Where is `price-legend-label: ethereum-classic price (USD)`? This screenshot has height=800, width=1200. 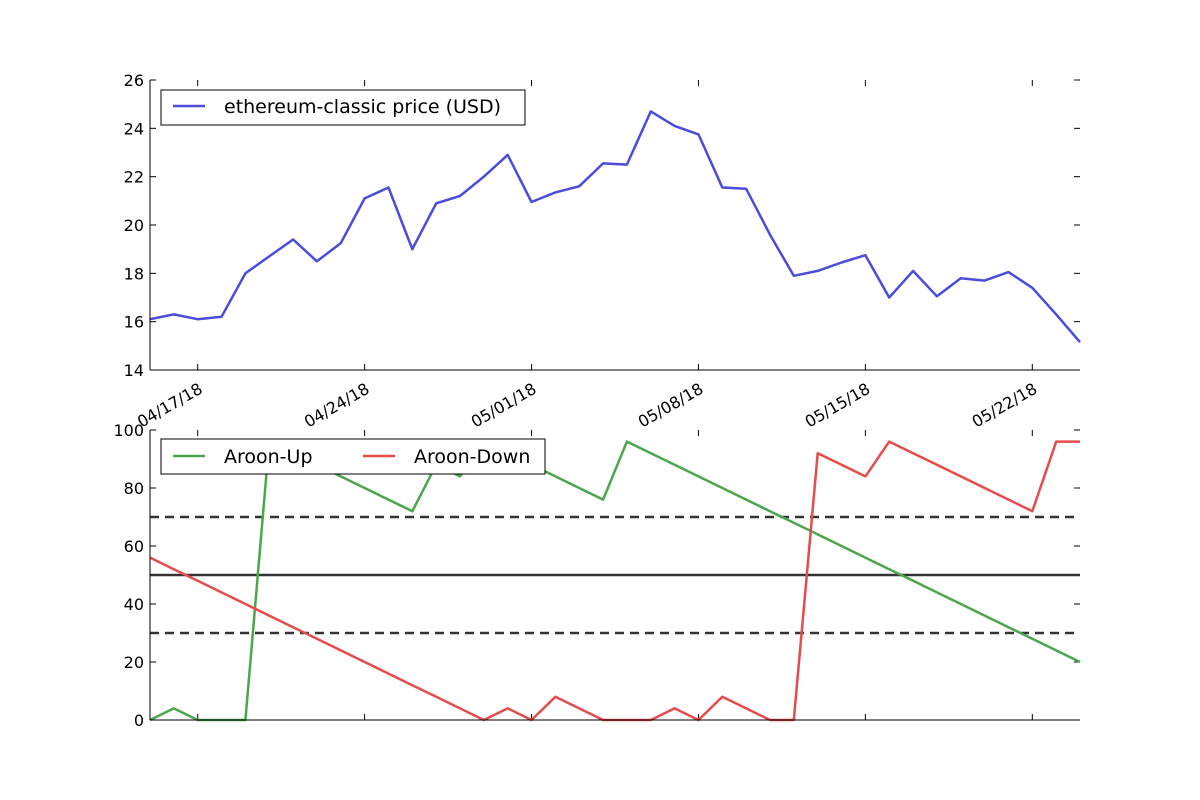 price-legend-label: ethereum-classic price (USD) is located at coordinates (362, 107).